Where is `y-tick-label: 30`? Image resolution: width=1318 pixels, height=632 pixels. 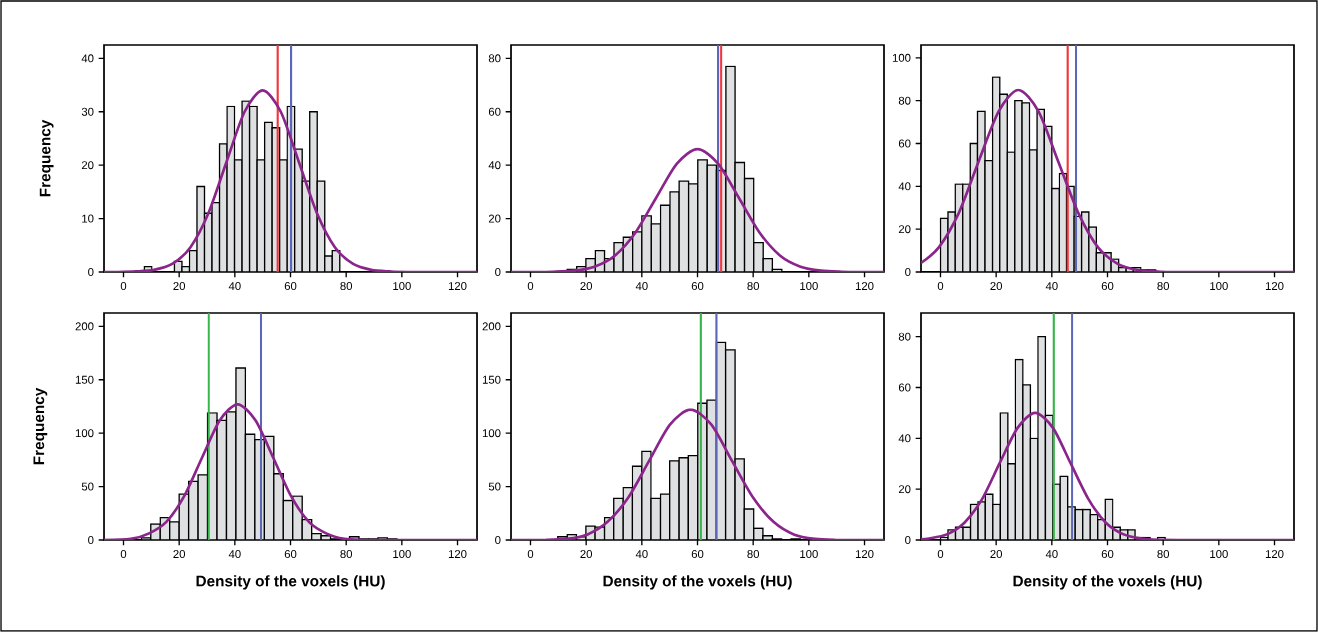
y-tick-label: 30 is located at coordinates (87, 111).